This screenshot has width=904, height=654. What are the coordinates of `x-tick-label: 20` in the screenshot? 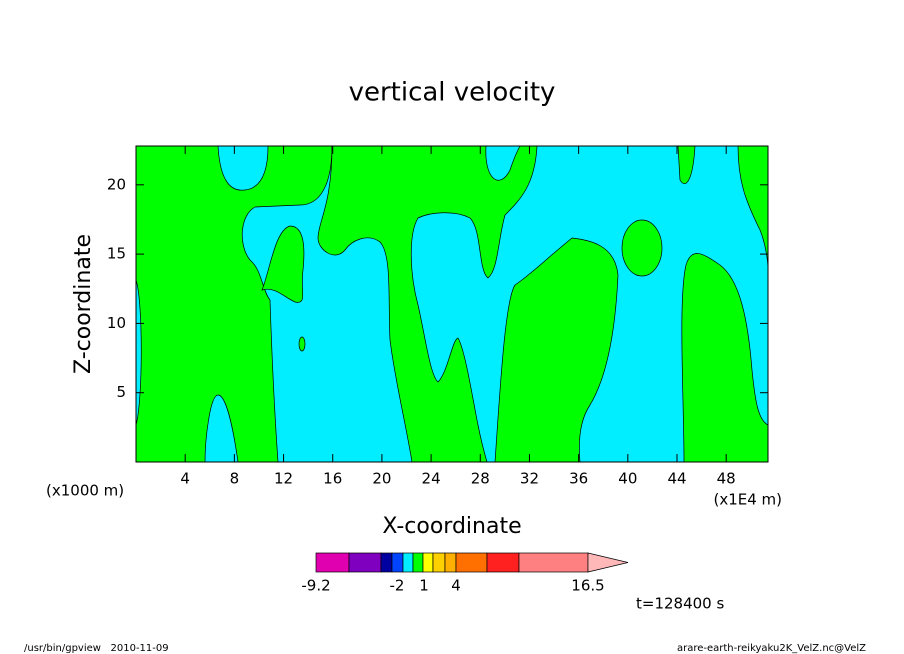 It's located at (381, 479).